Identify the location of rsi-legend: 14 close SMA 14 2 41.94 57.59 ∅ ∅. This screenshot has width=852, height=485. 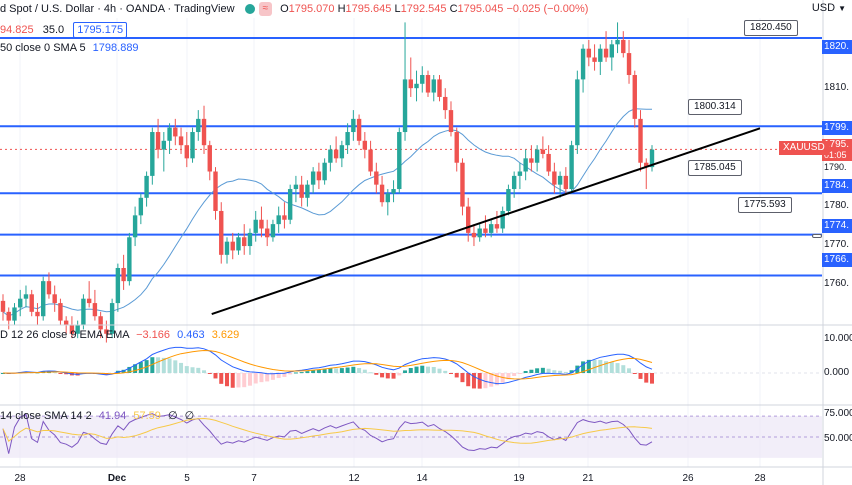
(97, 416).